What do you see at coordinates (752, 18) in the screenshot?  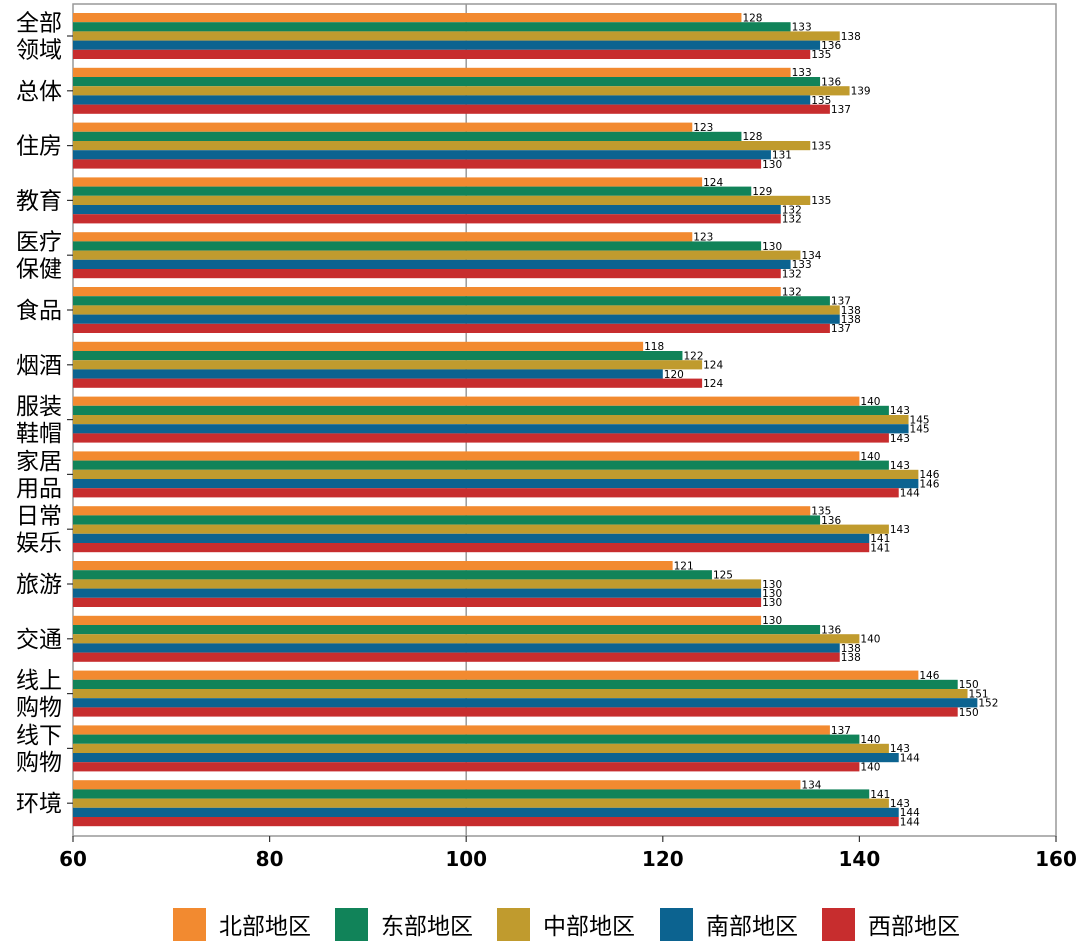 I see `data-label: 128` at bounding box center [752, 18].